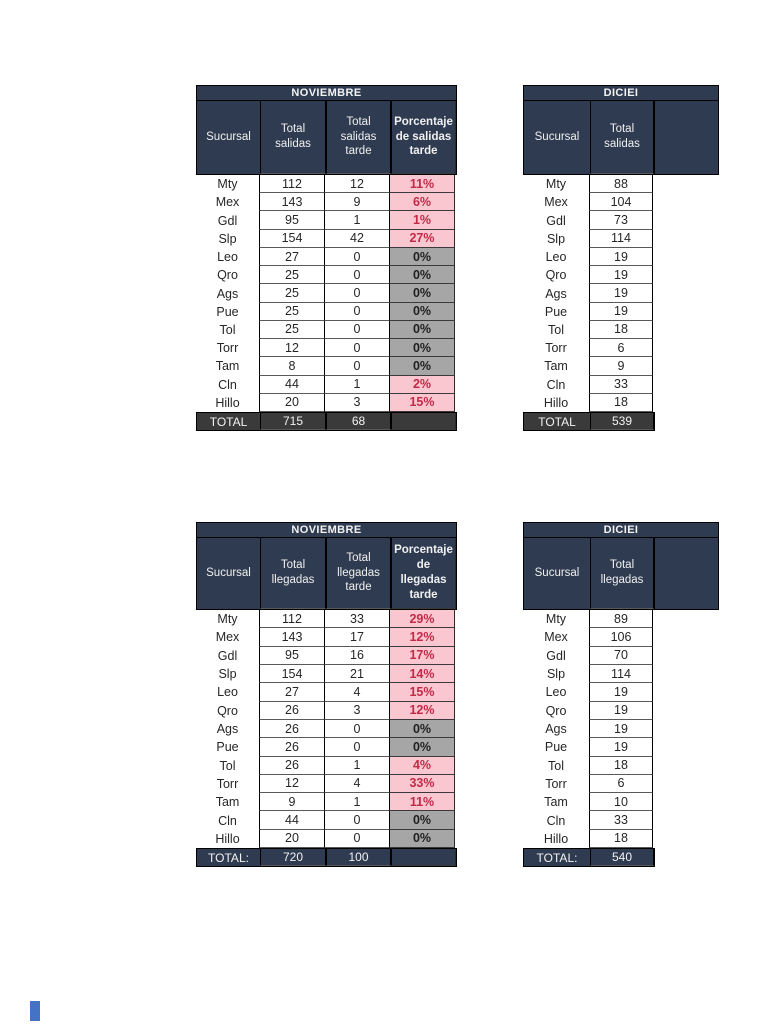 This screenshot has height=1024, width=768. I want to click on table-row: Pue 26 0 0%, so click(326, 747).